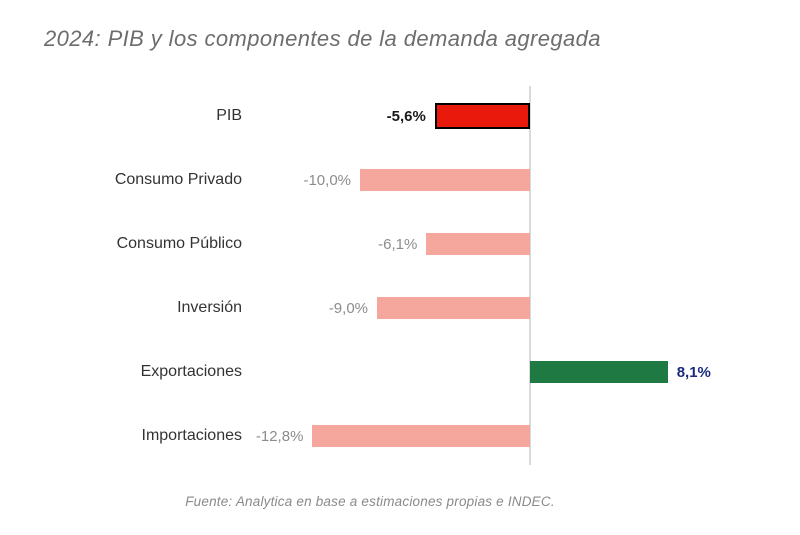 The image size is (800, 535). I want to click on chart-row: PIB -5,6%, so click(400, 116).